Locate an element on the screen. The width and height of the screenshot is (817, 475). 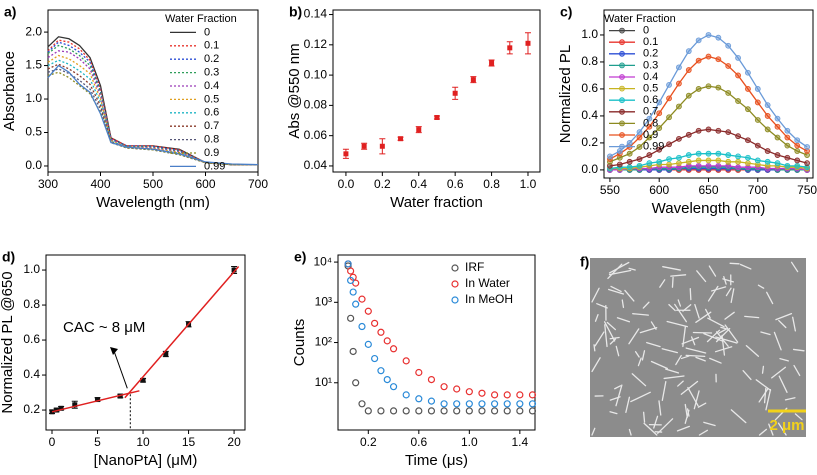
y-tick-label: 10² is located at coordinates (323, 342).